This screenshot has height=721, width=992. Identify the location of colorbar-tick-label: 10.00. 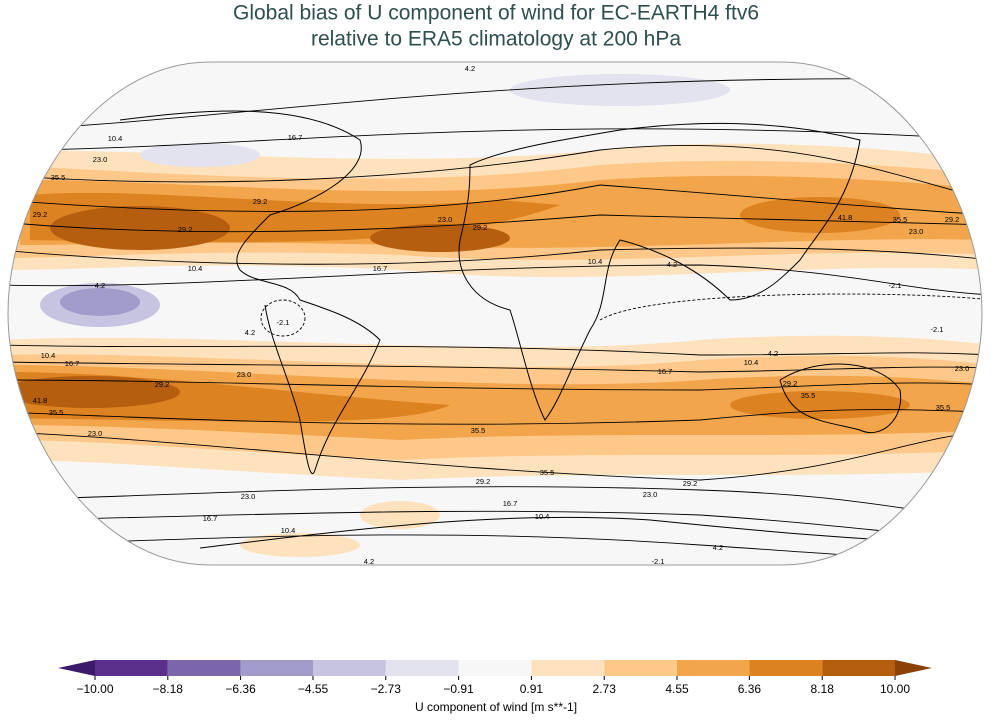
(895, 689).